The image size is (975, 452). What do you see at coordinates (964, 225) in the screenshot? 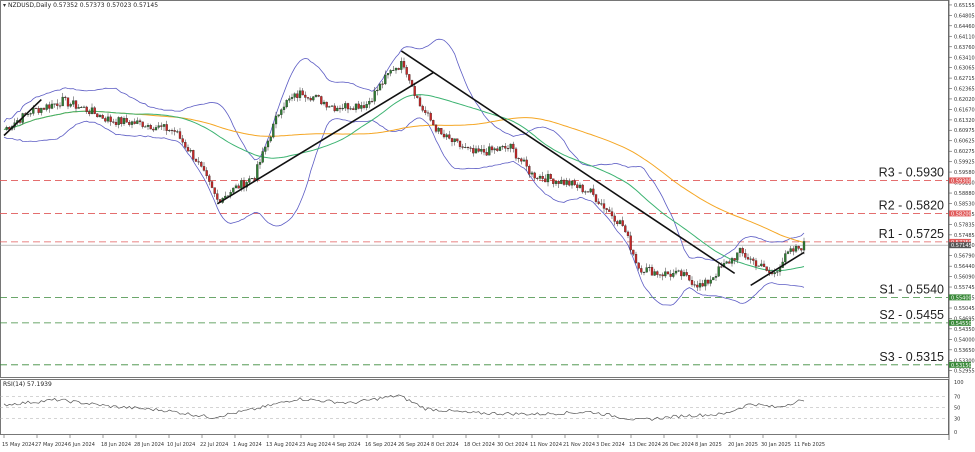
I see `price-tick-label: 0.57835` at bounding box center [964, 225].